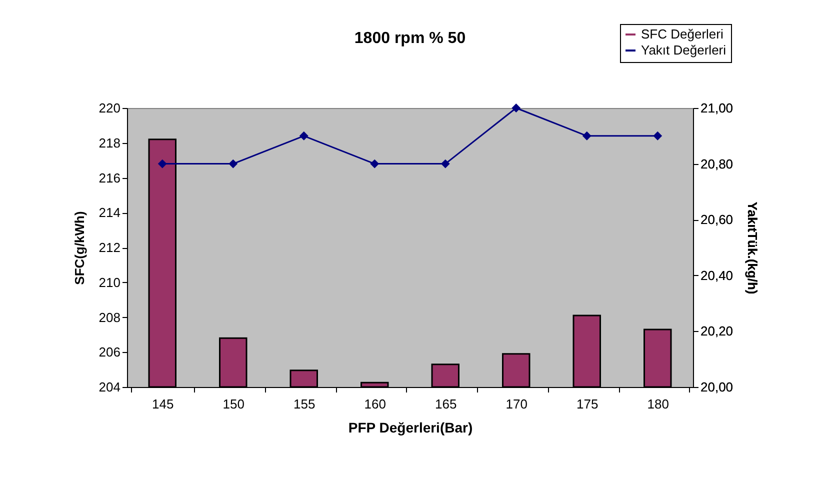 The image size is (818, 498). What do you see at coordinates (717, 275) in the screenshot?
I see `y2-tick-label: 20,40` at bounding box center [717, 275].